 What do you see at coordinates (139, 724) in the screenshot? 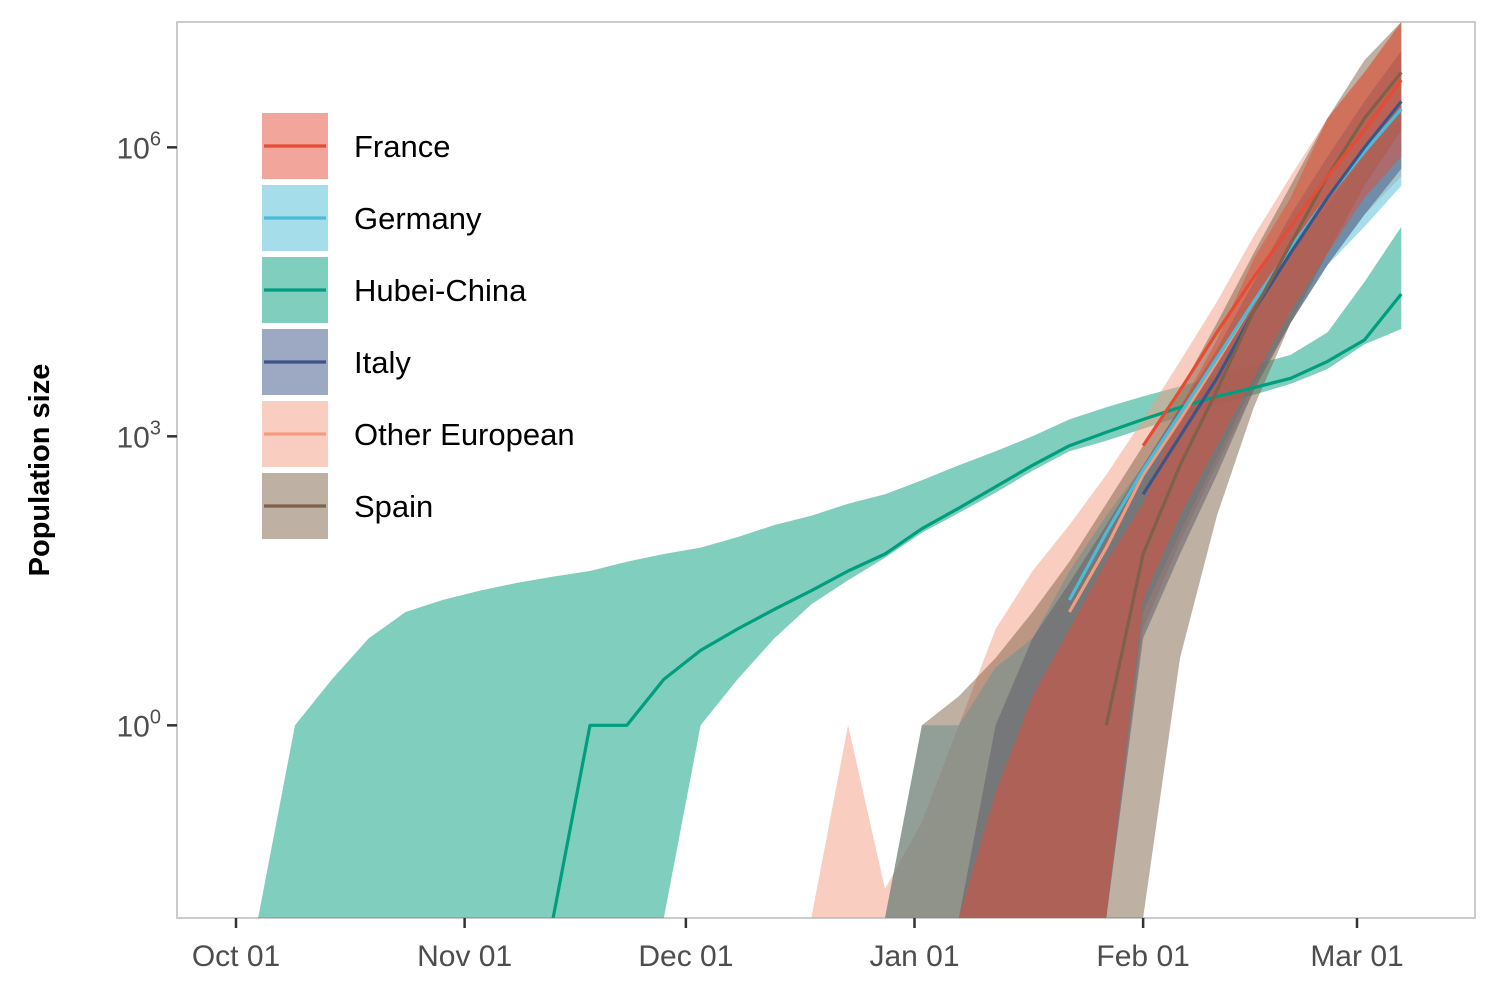
I see `y-tick-label: 10⁰` at bounding box center [139, 724].